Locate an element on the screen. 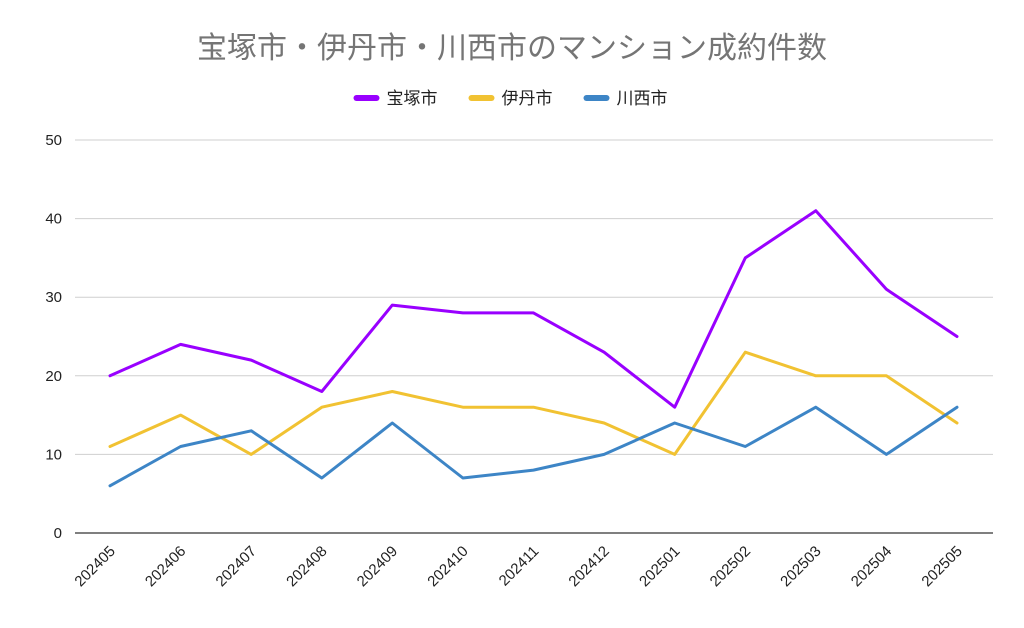  x-tick-label: 202407 is located at coordinates (236, 566).